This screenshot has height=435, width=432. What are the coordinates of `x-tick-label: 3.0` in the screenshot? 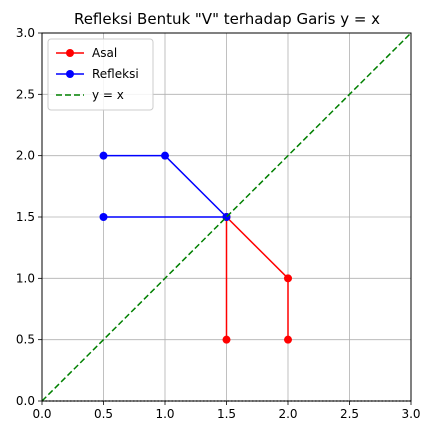 It's located at (410, 414).